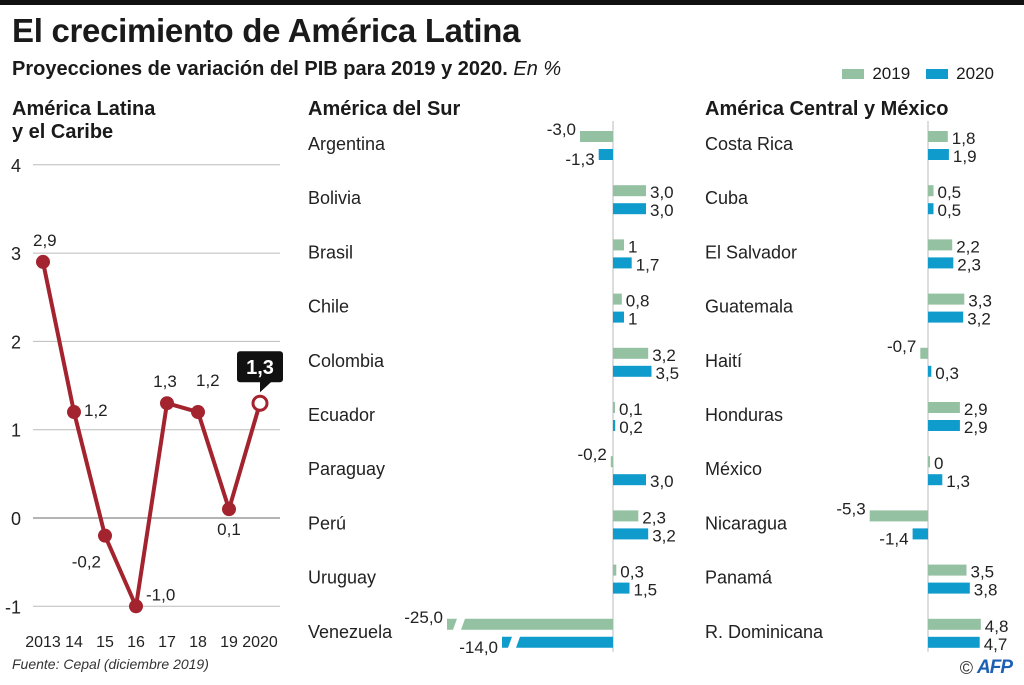 This screenshot has height=685, width=1024. Describe the element at coordinates (997, 626) in the screenshot. I see `bar-value-label: 4,8` at that location.